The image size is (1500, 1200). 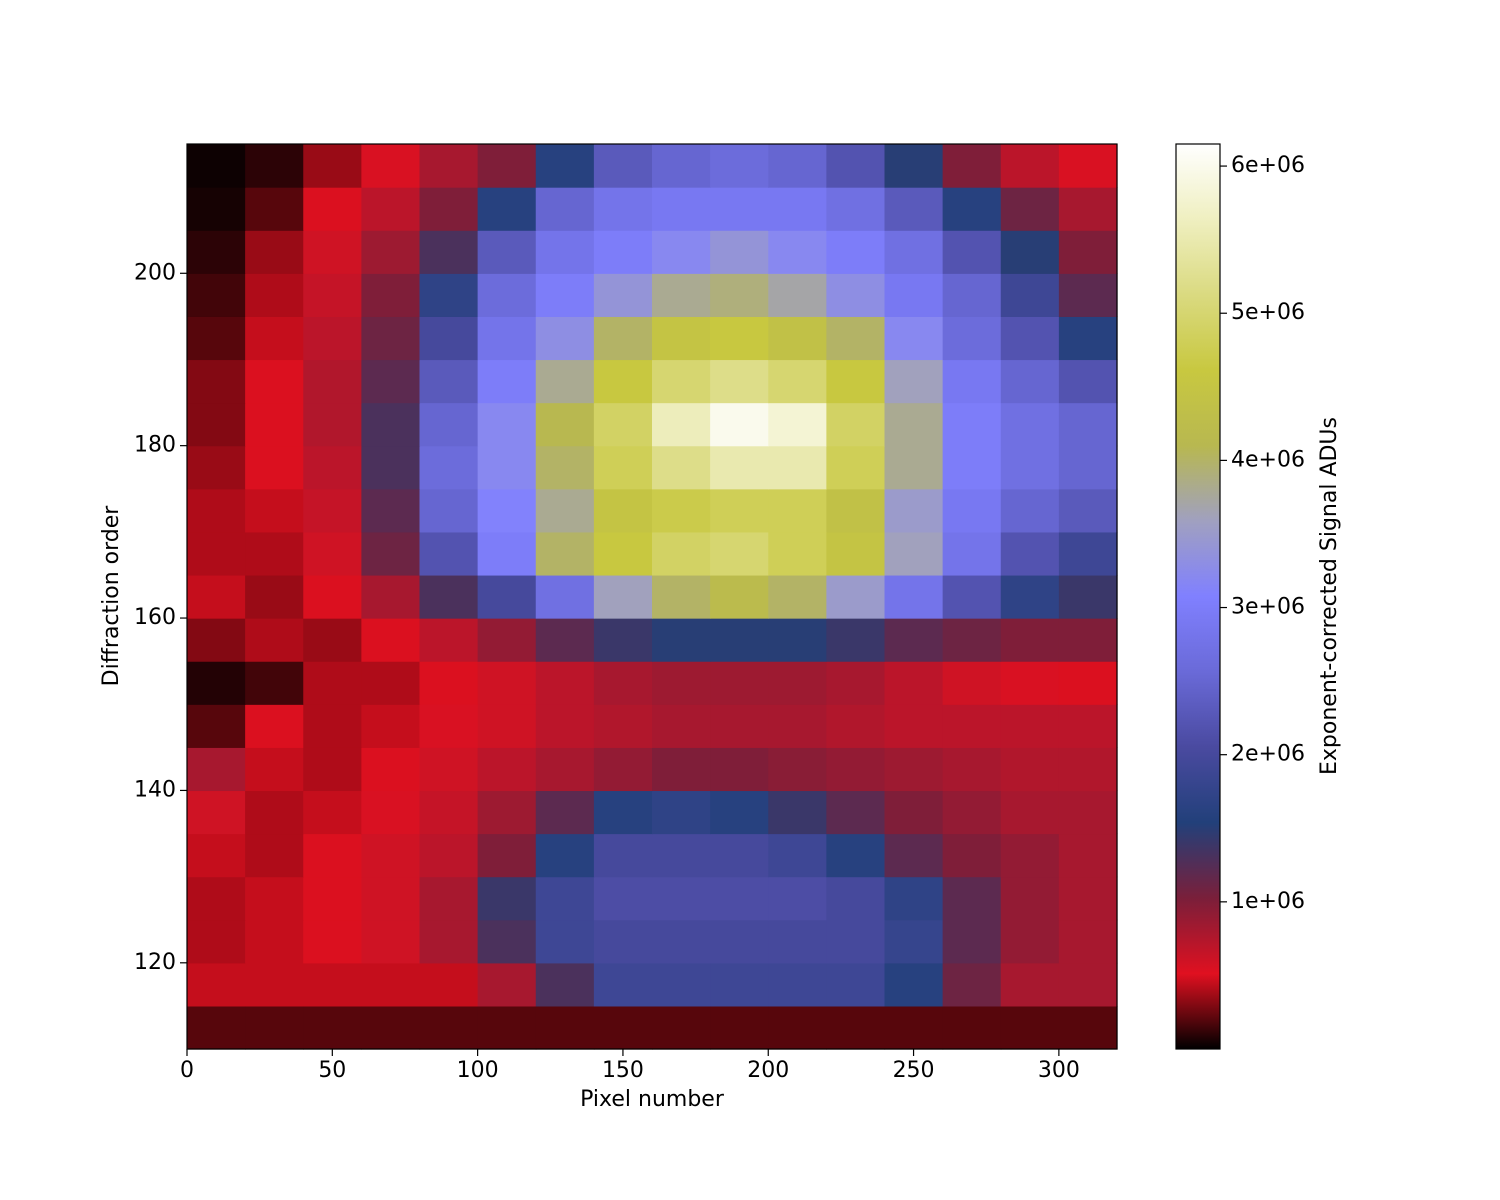 I want to click on colorbar-tick-label: 6e+06, so click(x=1268, y=165).